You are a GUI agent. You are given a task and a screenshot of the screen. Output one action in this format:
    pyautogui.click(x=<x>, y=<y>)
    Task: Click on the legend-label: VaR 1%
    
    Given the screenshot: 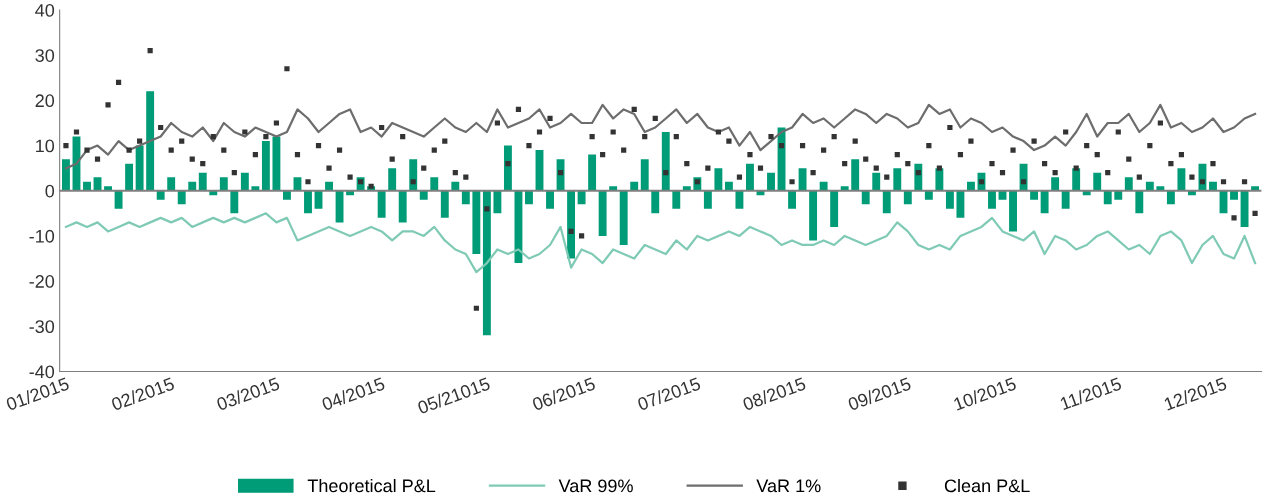 What is the action you would take?
    pyautogui.click(x=788, y=486)
    